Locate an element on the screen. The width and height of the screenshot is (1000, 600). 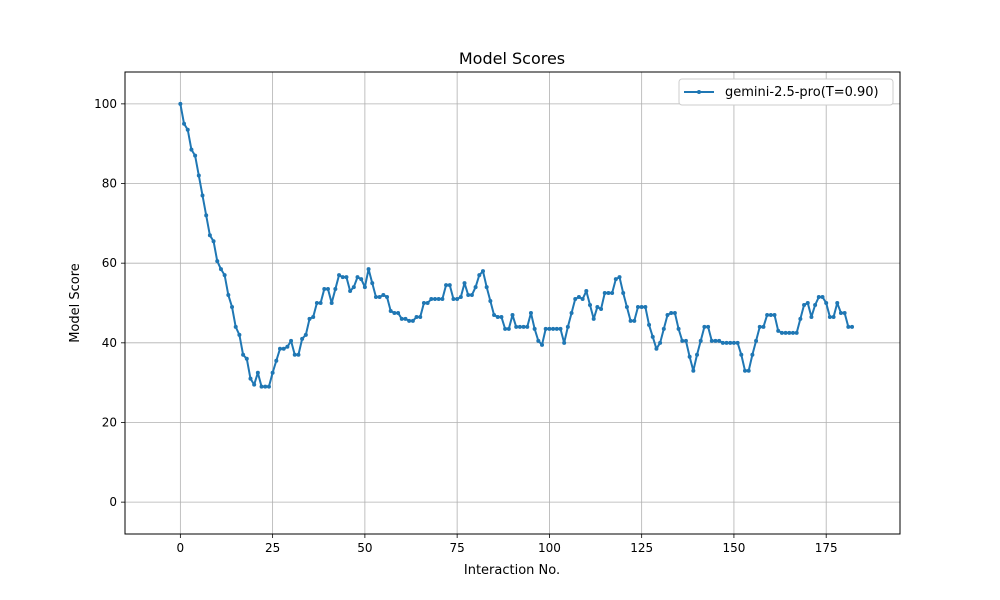
y-tick-label: 80 is located at coordinates (109, 184).